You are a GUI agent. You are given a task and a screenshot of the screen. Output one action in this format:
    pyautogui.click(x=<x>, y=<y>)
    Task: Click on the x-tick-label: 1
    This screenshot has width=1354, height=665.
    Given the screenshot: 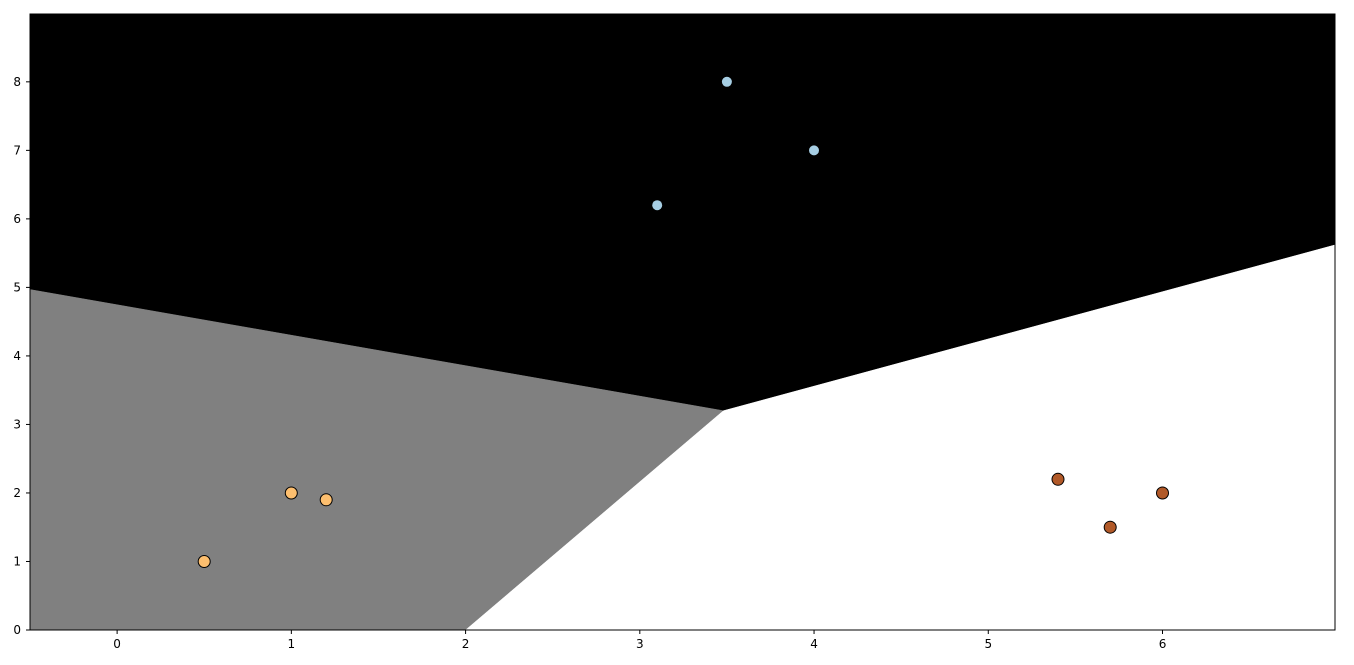 What is the action you would take?
    pyautogui.click(x=292, y=644)
    